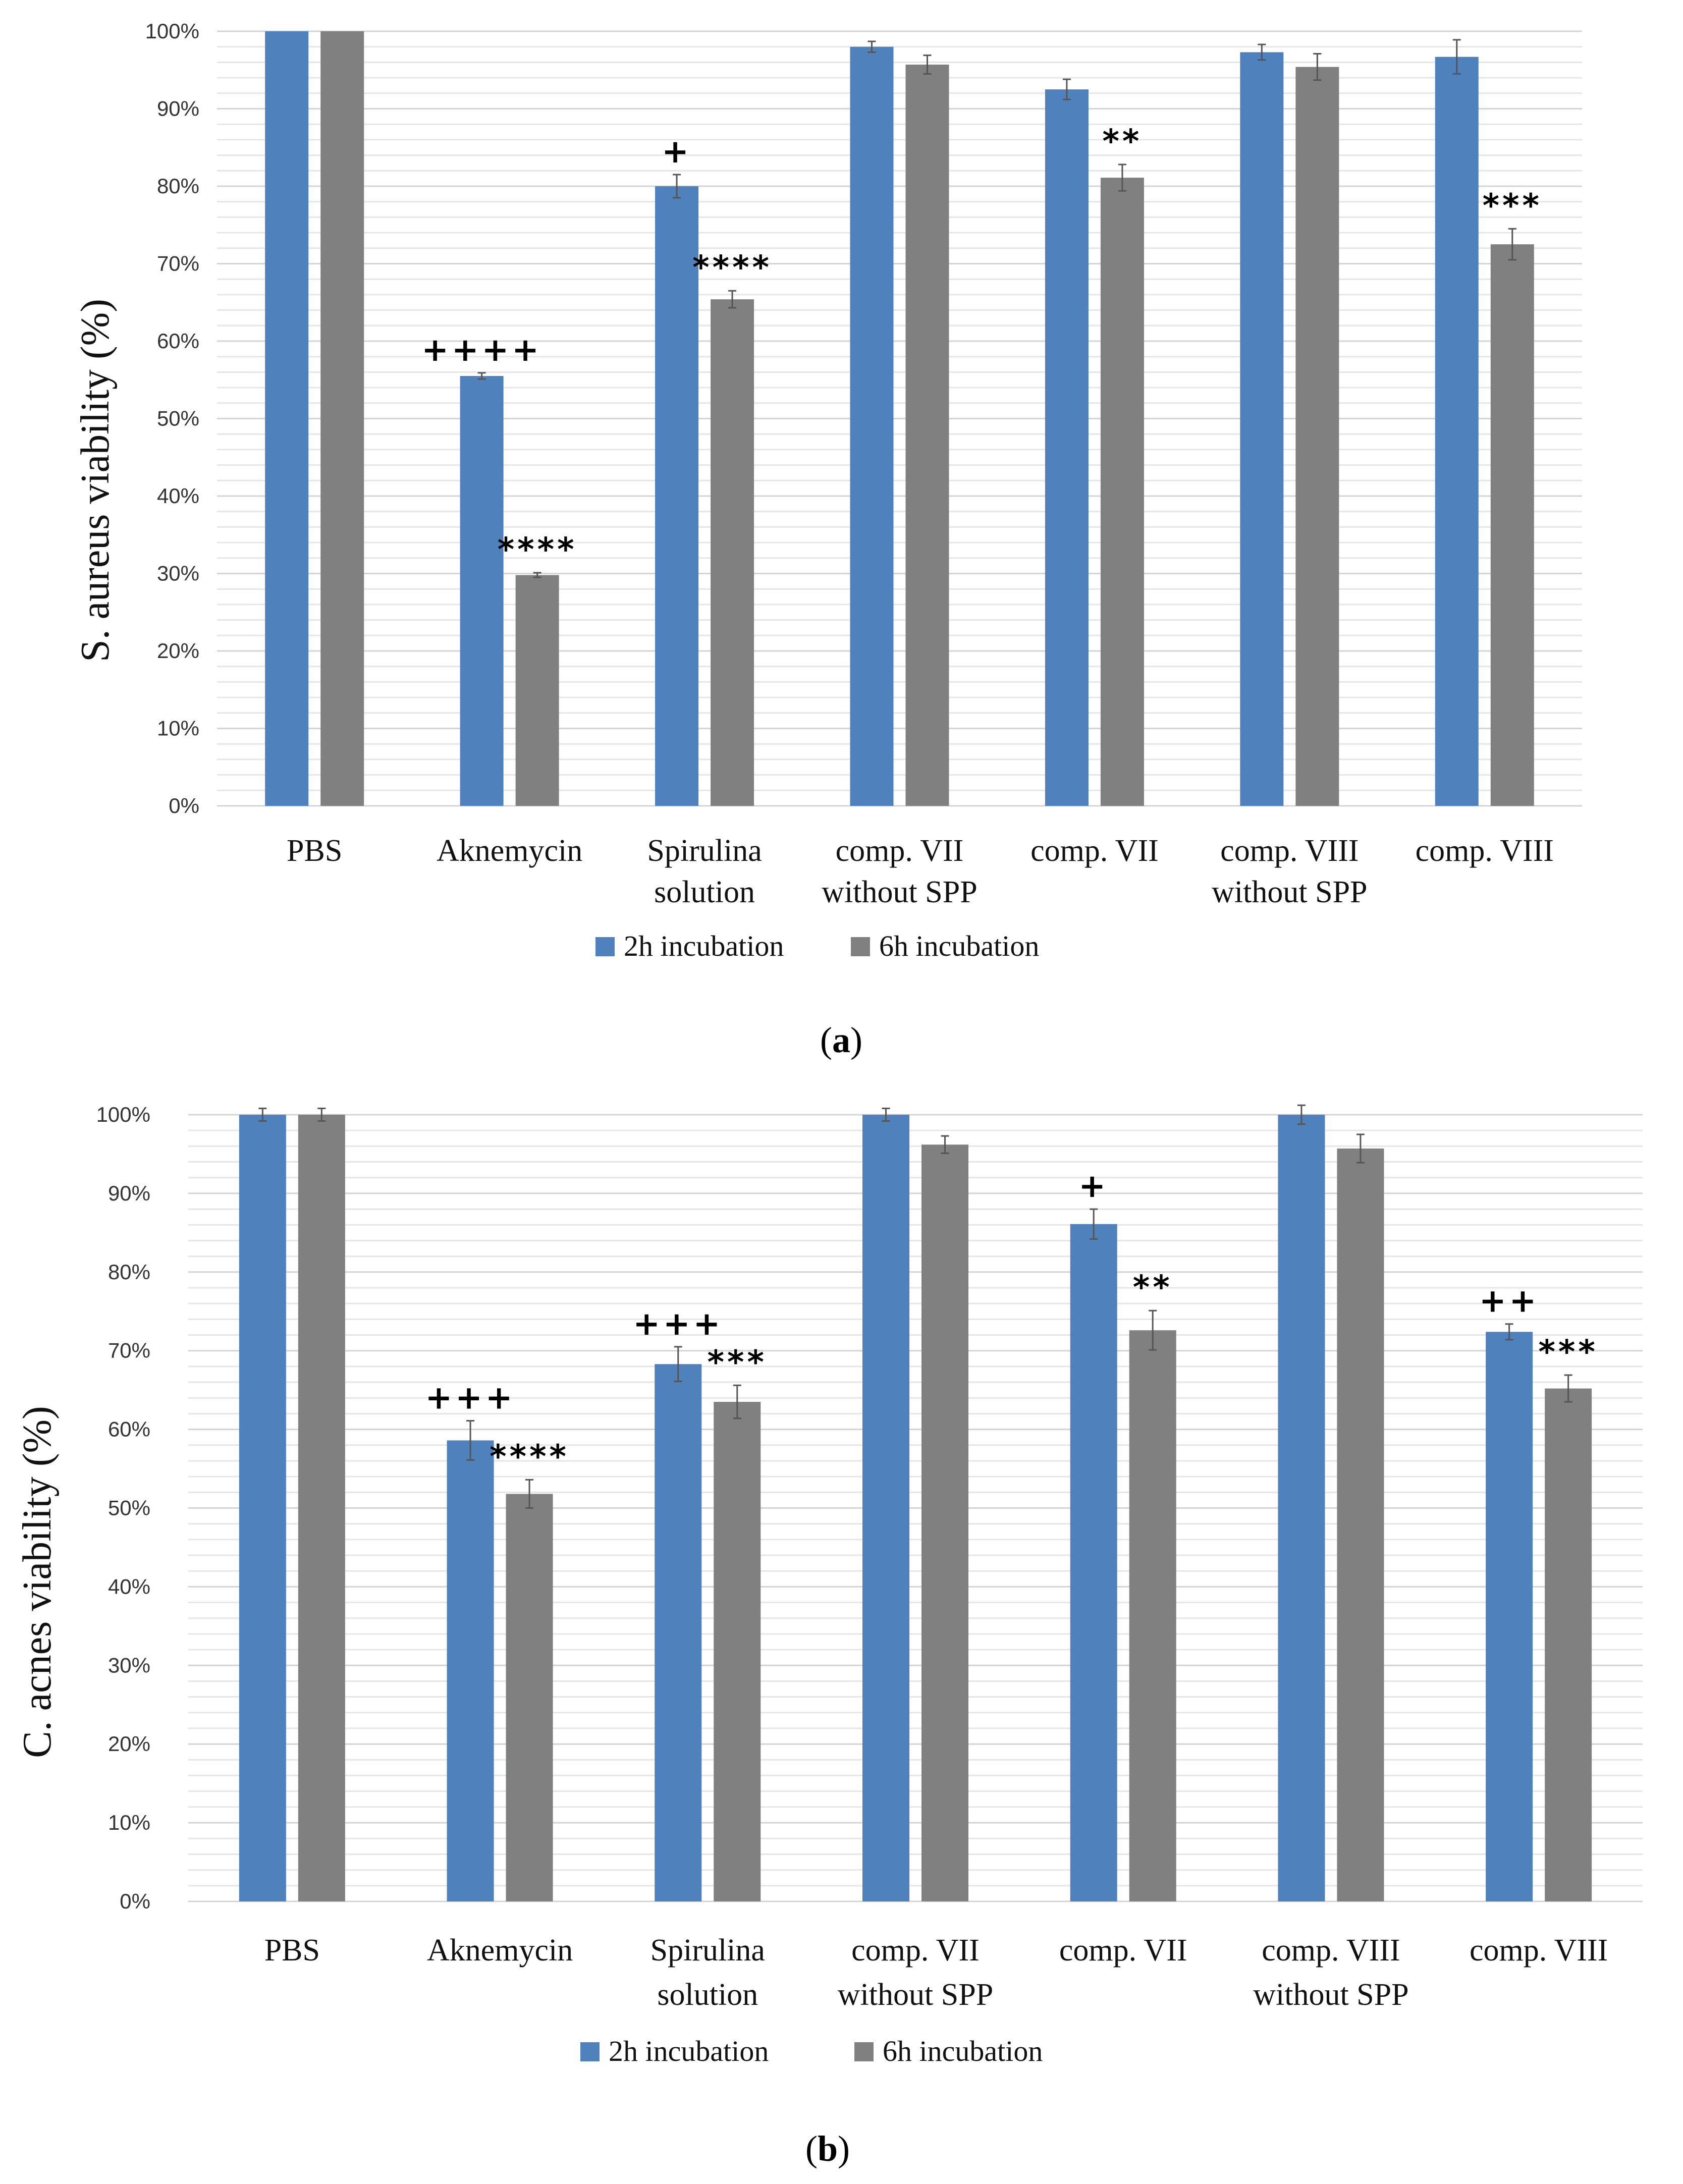  Describe the element at coordinates (811, 2148) in the screenshot. I see `panel-label-b-open: (` at that location.